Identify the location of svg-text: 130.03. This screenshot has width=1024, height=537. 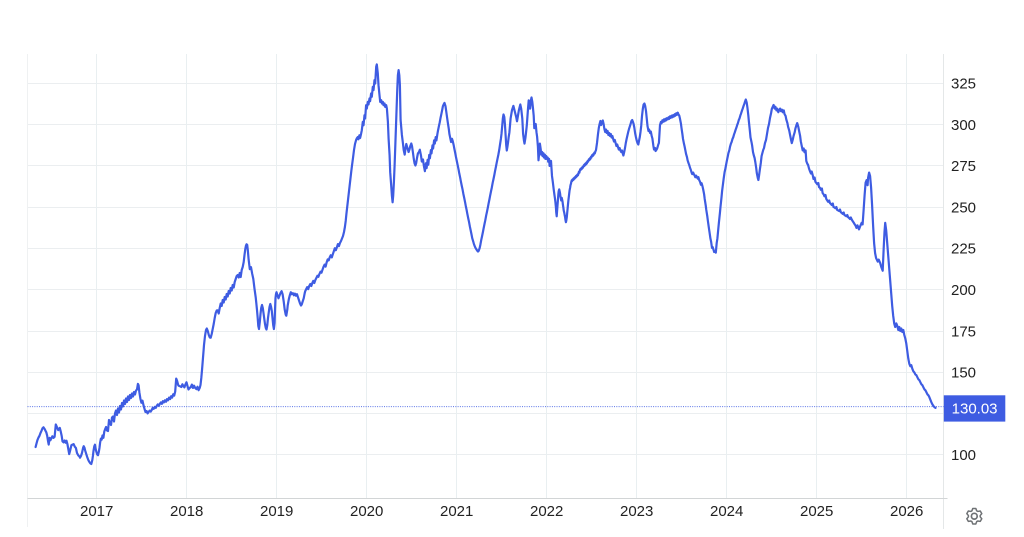
(975, 409).